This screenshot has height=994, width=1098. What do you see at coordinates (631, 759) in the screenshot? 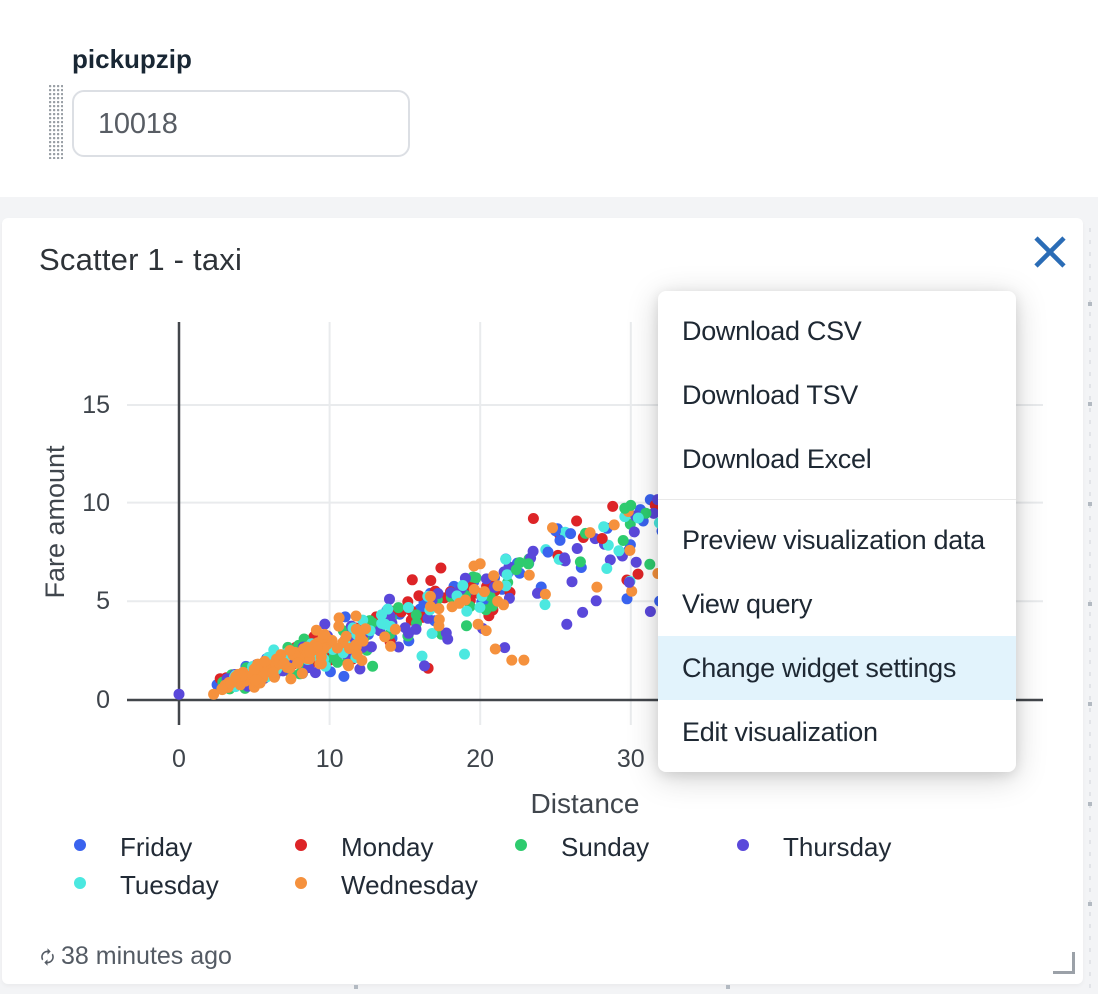
I see `svg-text: 30` at bounding box center [631, 759].